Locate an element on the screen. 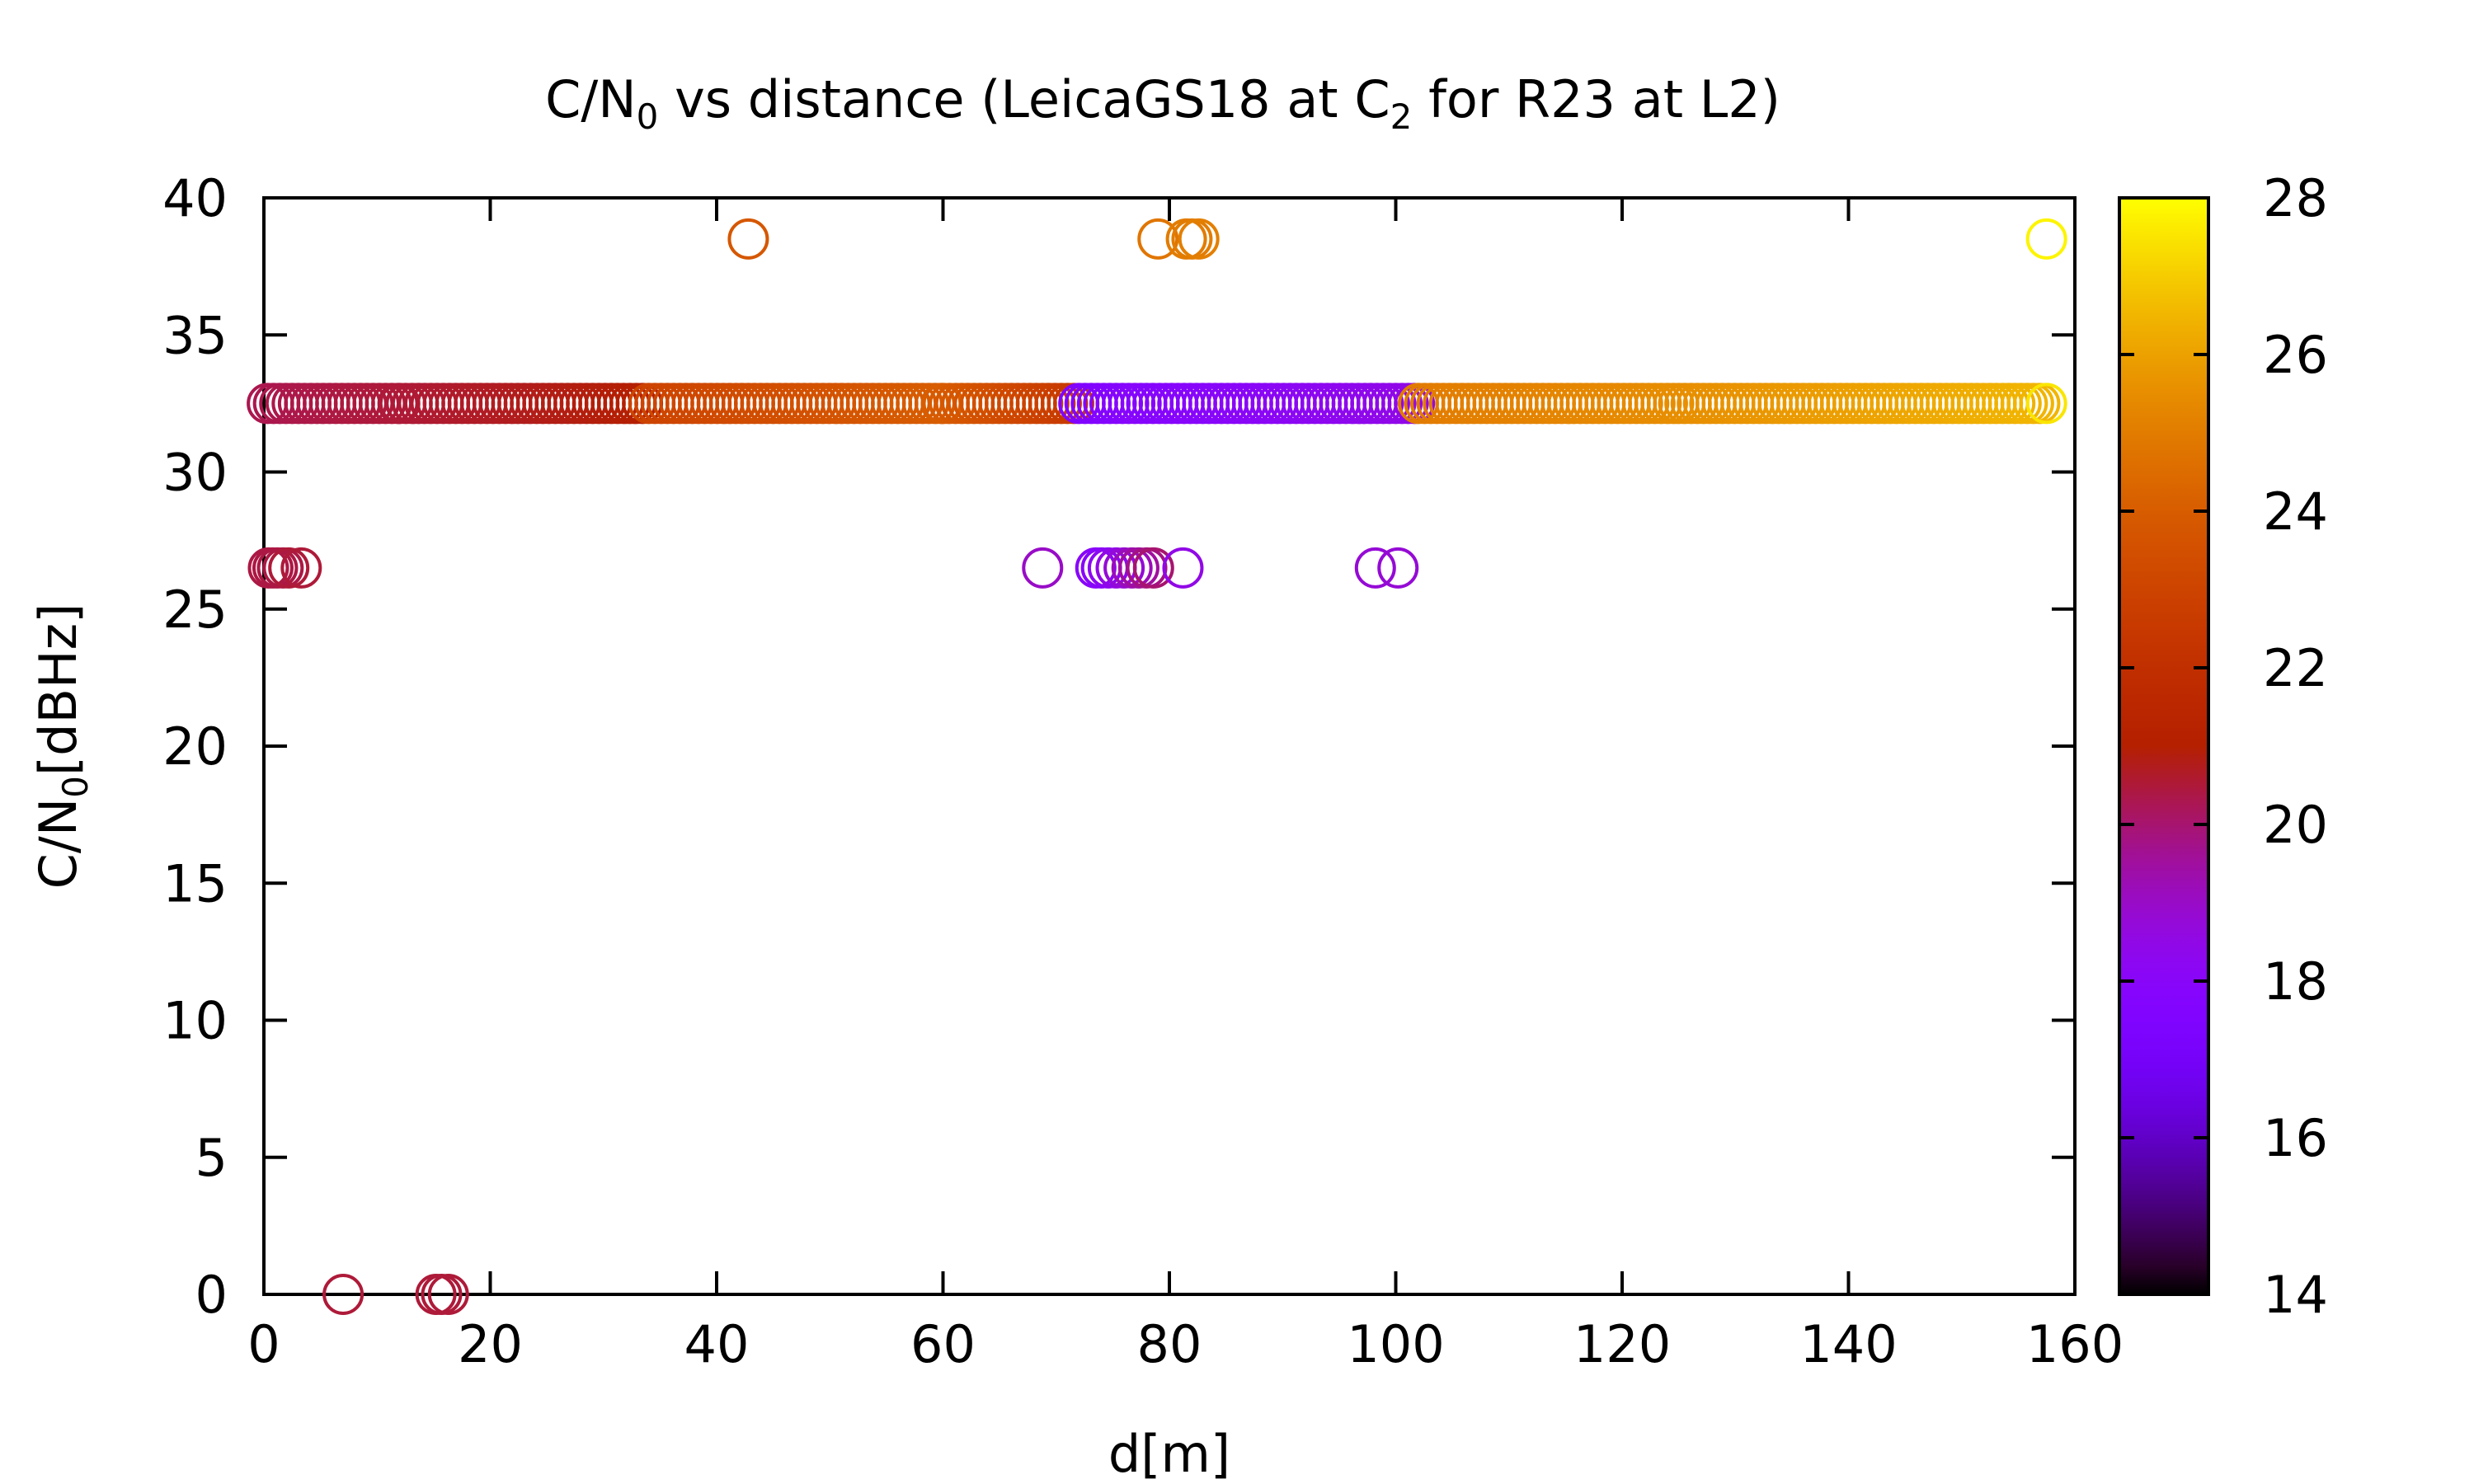  y-axis-label-sub: 0 is located at coordinates (75, 787).